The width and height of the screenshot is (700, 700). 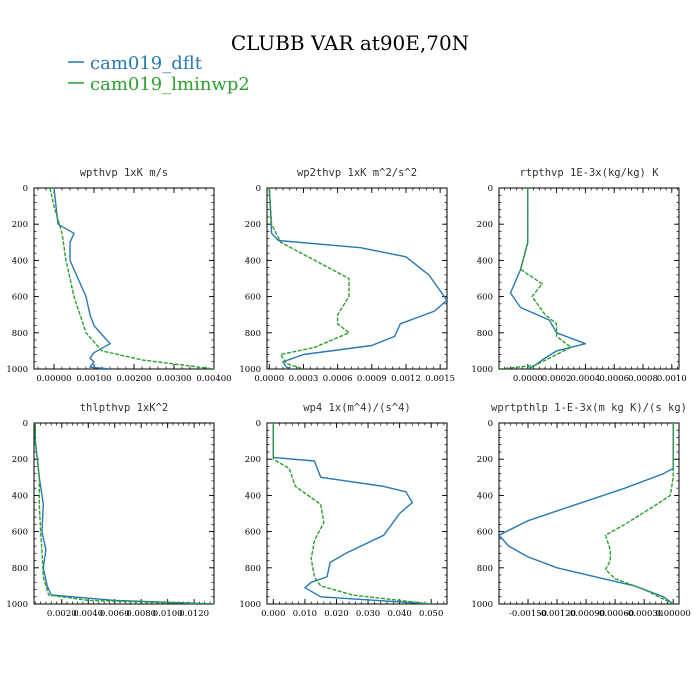 What do you see at coordinates (357, 173) in the screenshot?
I see `panel-title: wp2thvp 1xK m^2/s^2` at bounding box center [357, 173].